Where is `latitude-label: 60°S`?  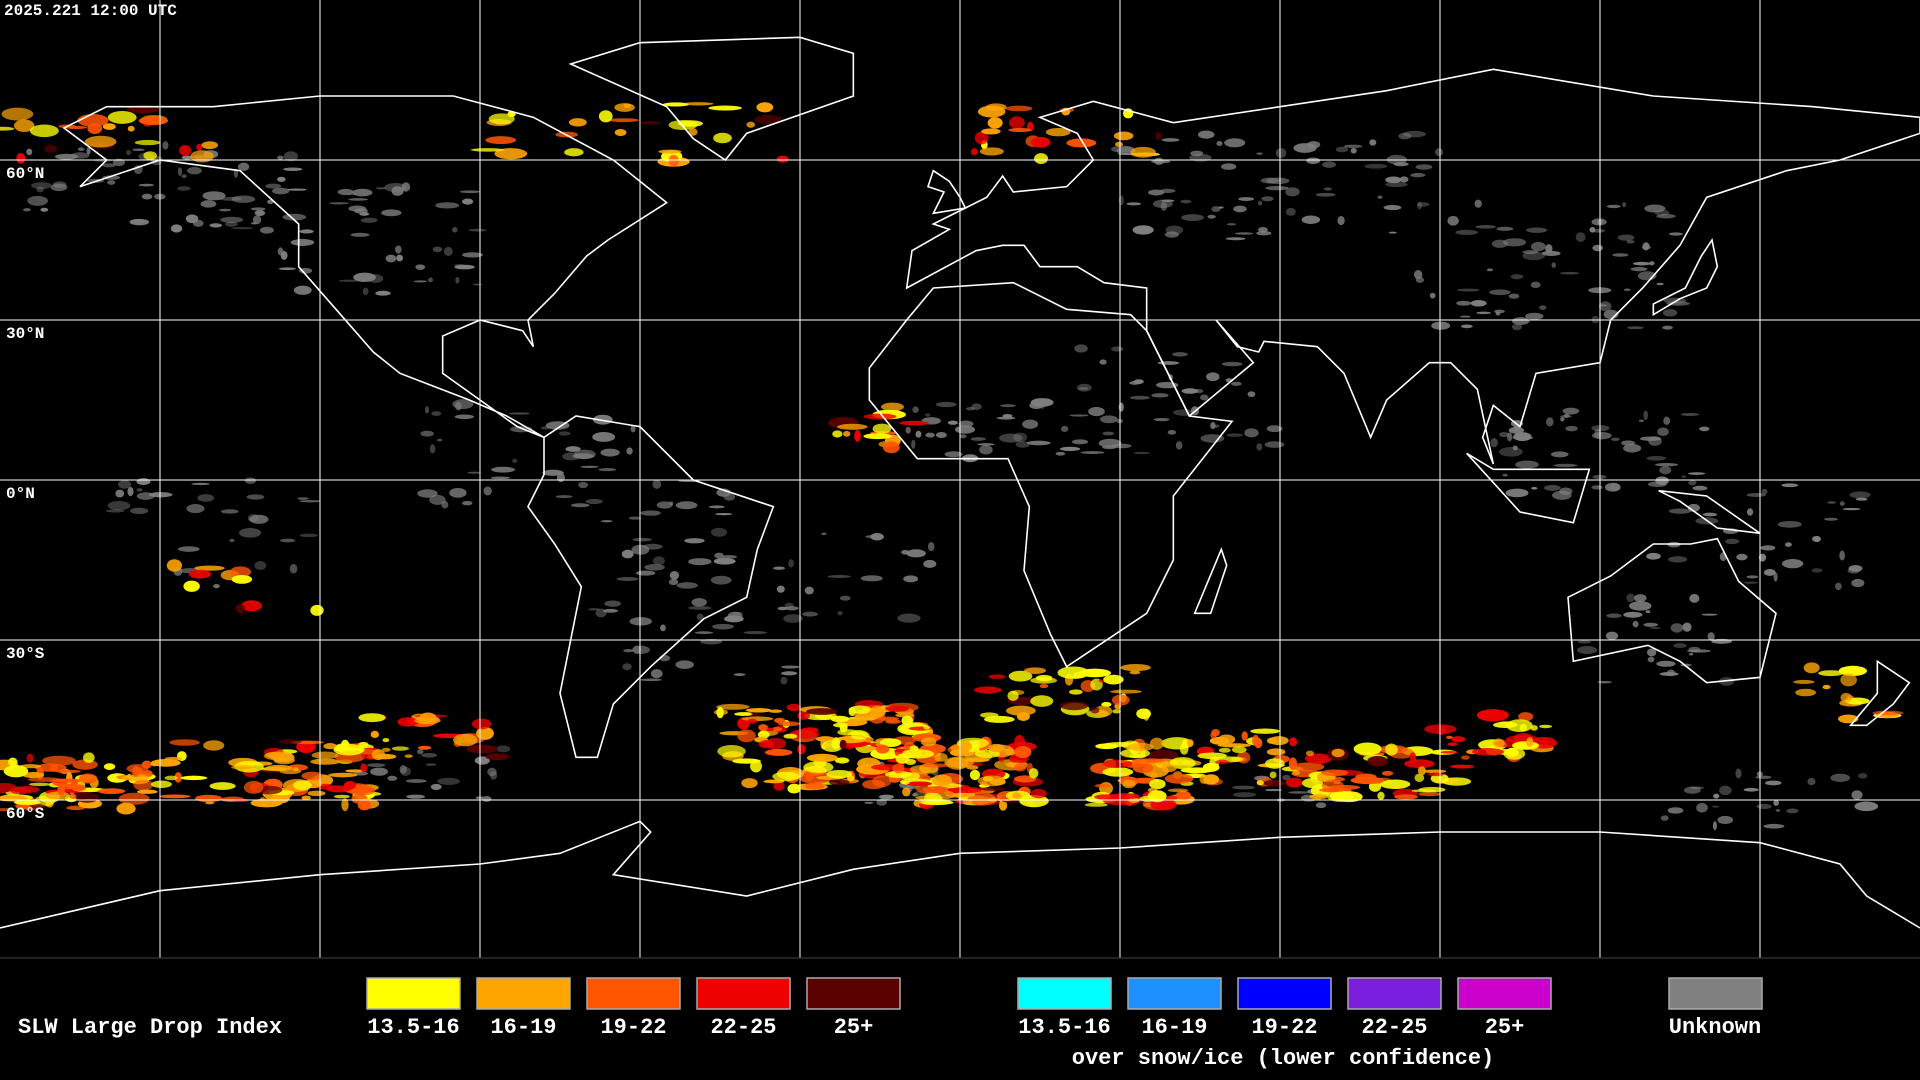 latitude-label: 60°S is located at coordinates (25, 814).